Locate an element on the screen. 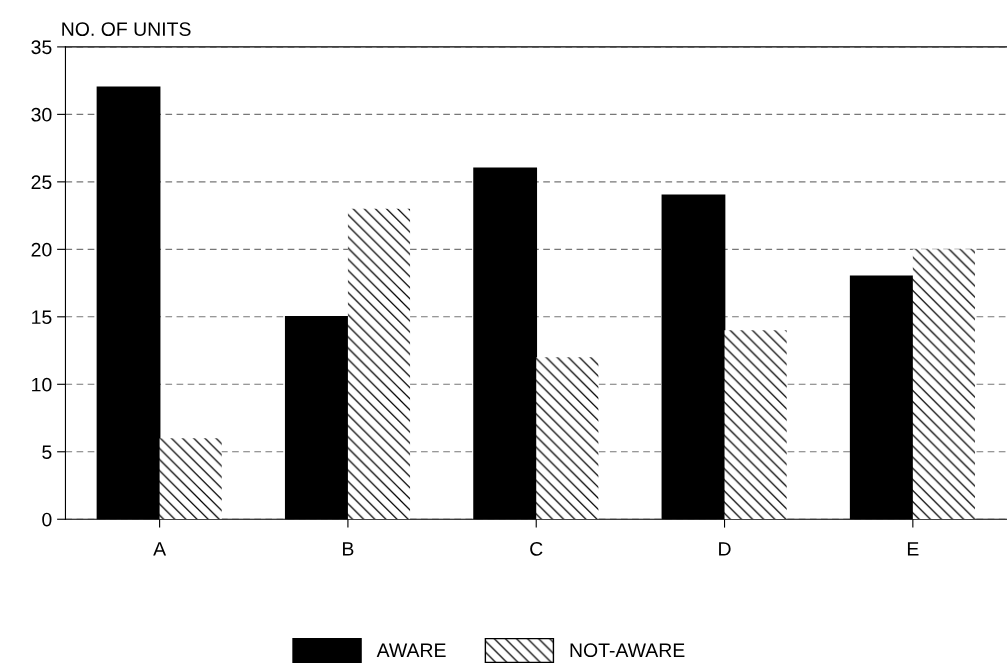 The image size is (1007, 670). x-tick-label: E is located at coordinates (913, 549).